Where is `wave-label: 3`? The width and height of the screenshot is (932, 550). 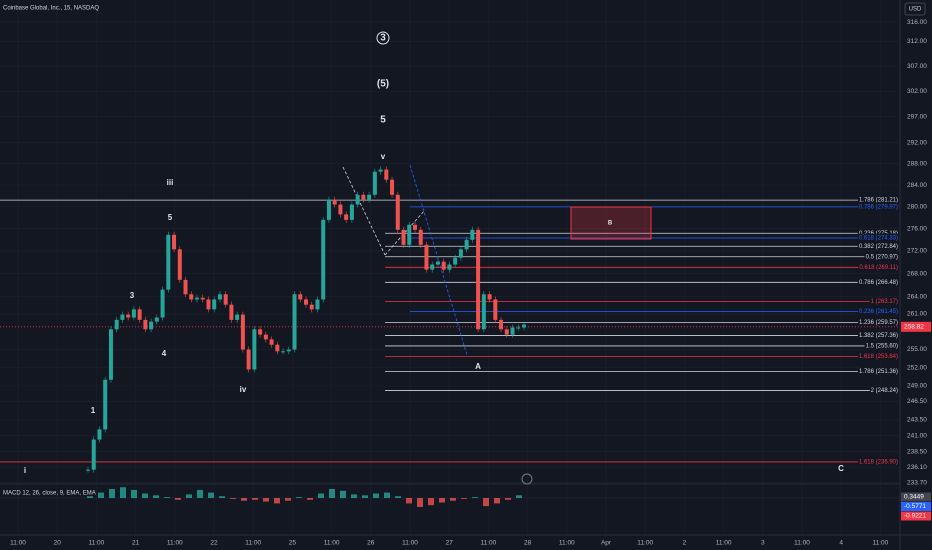 wave-label: 3 is located at coordinates (383, 38).